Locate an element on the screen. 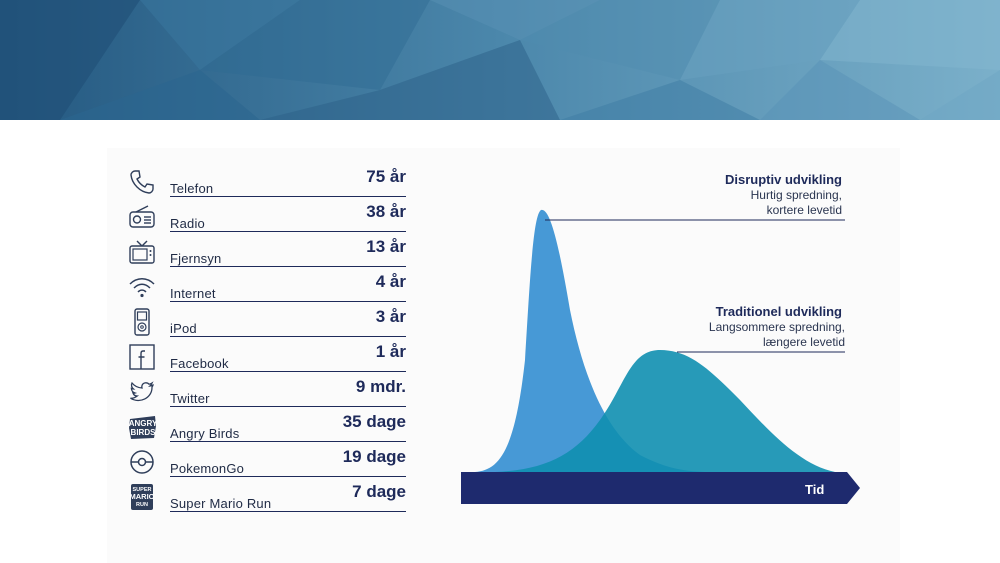 The image size is (1000, 563). list-item: Internet 4 år is located at coordinates (267, 288).